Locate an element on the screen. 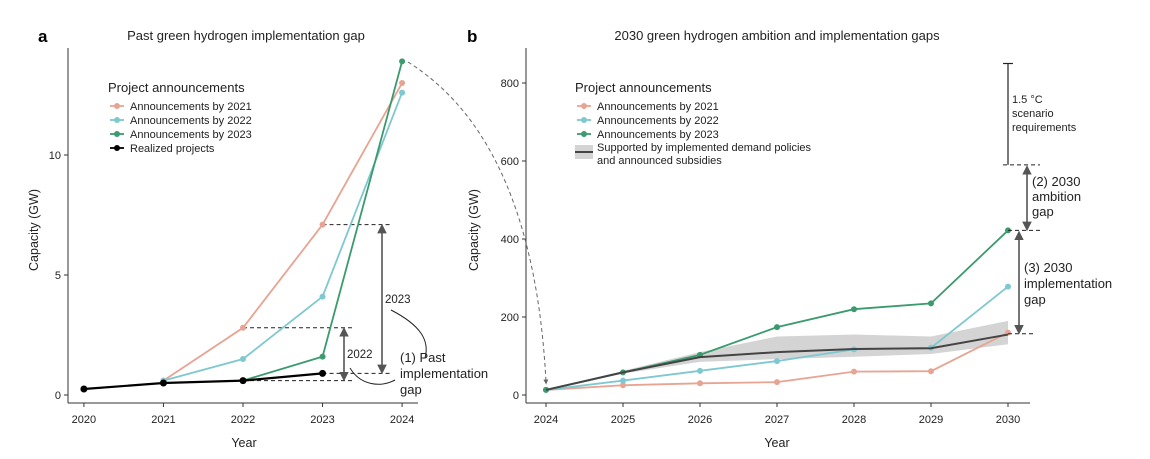 The image size is (1150, 459). panel-a-legend-label: Announcements by 2023 is located at coordinates (191, 135).